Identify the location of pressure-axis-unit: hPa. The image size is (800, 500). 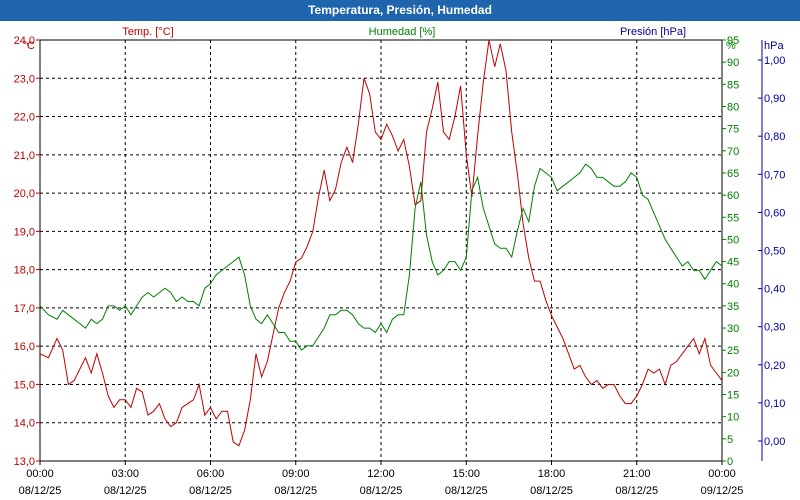
(774, 46).